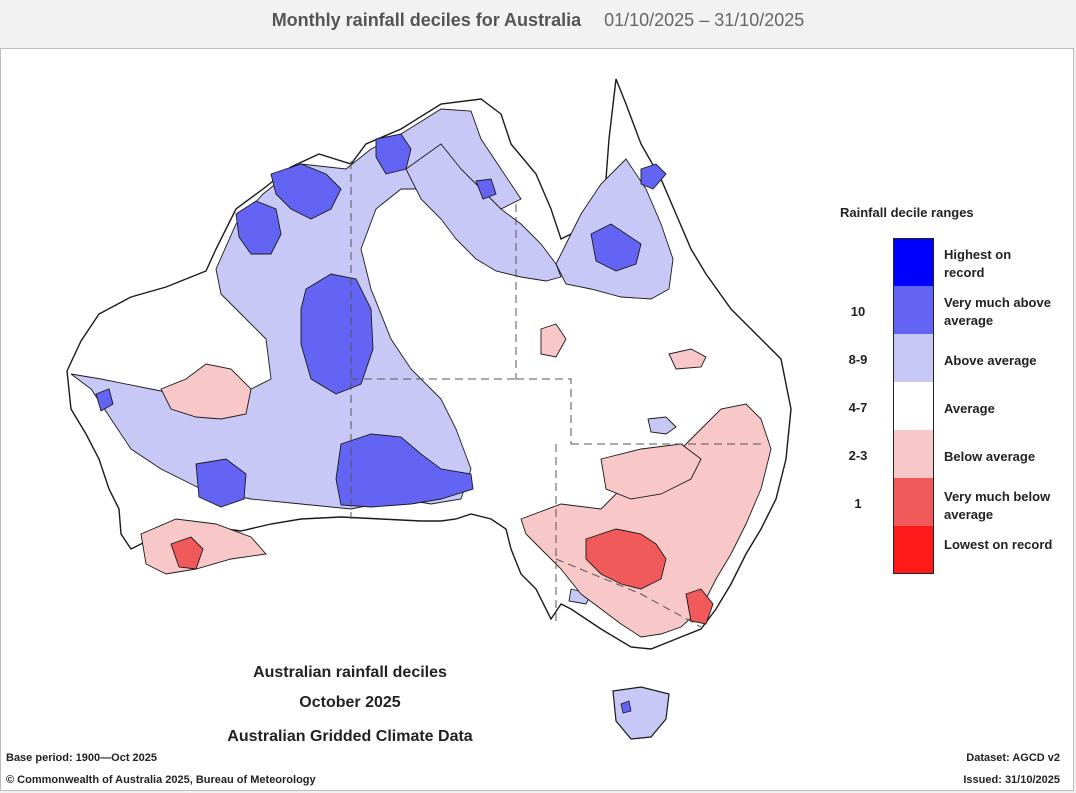 The height and width of the screenshot is (793, 1076). What do you see at coordinates (969, 408) in the screenshot?
I see `legend-label-average: Average` at bounding box center [969, 408].